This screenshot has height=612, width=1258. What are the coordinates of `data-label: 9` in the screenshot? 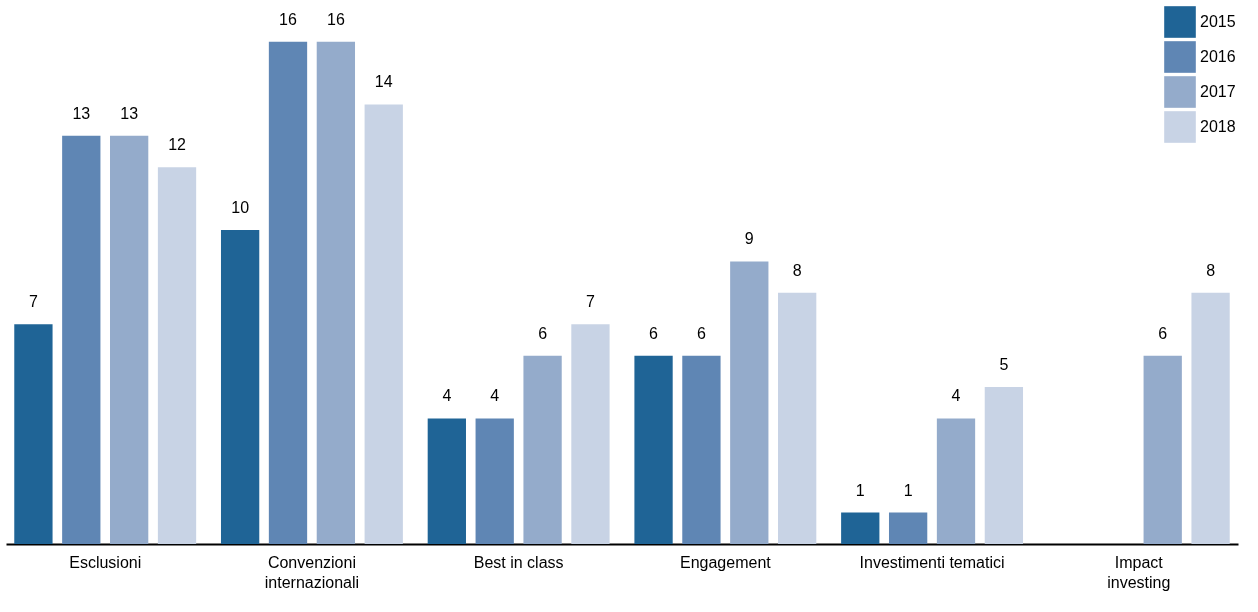 It's located at (749, 239).